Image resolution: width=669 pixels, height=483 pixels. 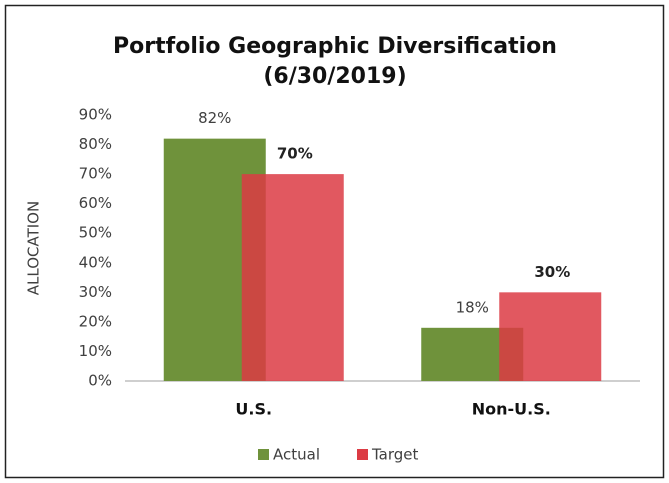 What do you see at coordinates (95, 115) in the screenshot?
I see `y-tick-label: 90%` at bounding box center [95, 115].